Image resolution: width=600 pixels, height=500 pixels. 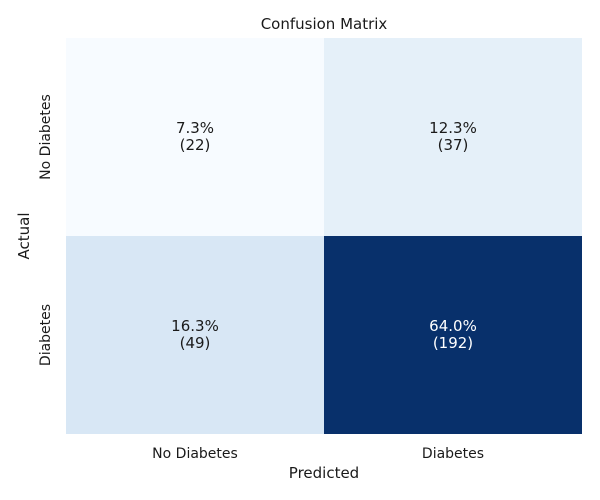 What do you see at coordinates (324, 473) in the screenshot?
I see `x-axis-label: Predicted` at bounding box center [324, 473].